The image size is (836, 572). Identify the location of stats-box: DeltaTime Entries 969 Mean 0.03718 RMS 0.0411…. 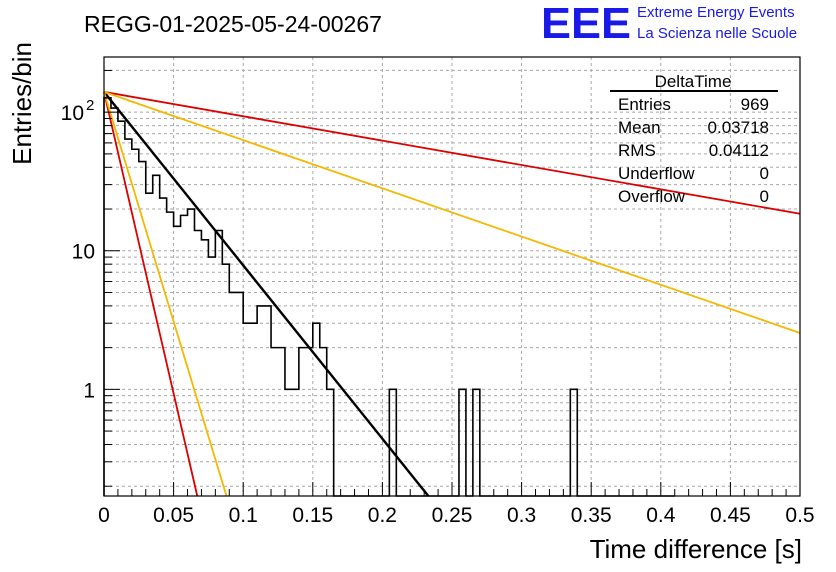
(694, 139).